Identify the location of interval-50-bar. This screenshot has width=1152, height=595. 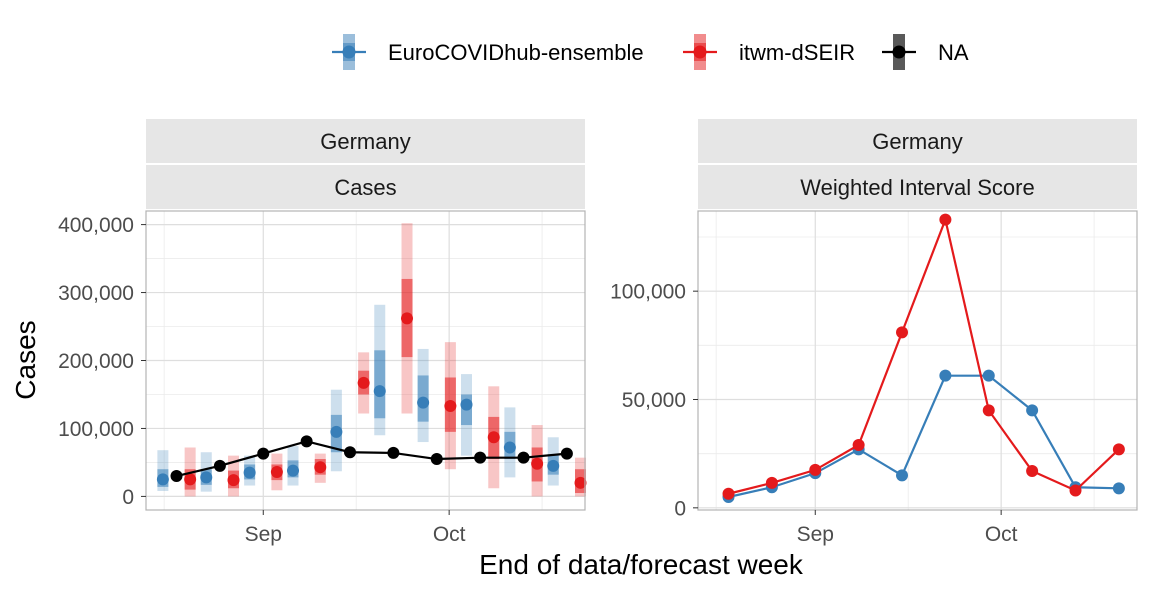
(380, 384).